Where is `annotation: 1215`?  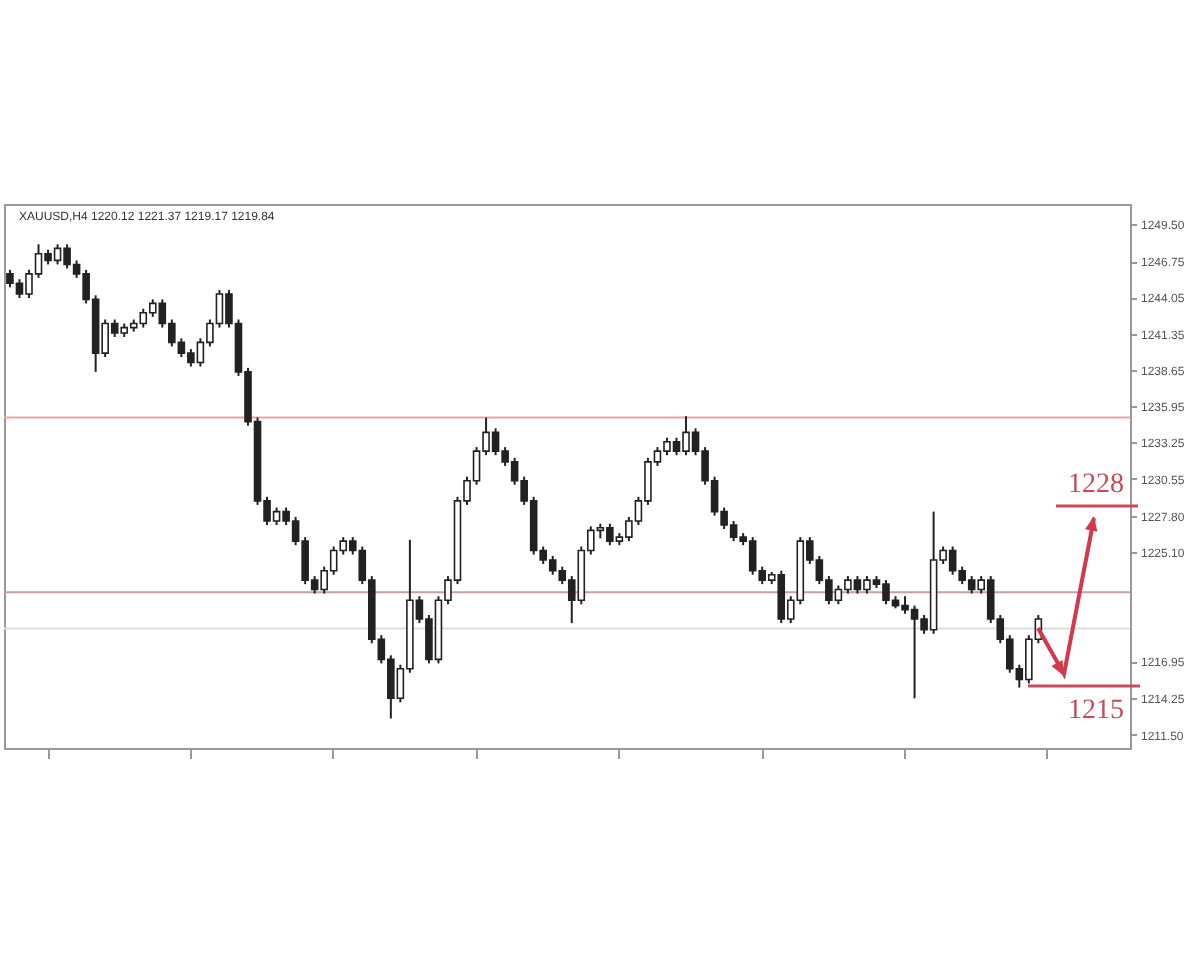
annotation: 1215 is located at coordinates (1096, 711).